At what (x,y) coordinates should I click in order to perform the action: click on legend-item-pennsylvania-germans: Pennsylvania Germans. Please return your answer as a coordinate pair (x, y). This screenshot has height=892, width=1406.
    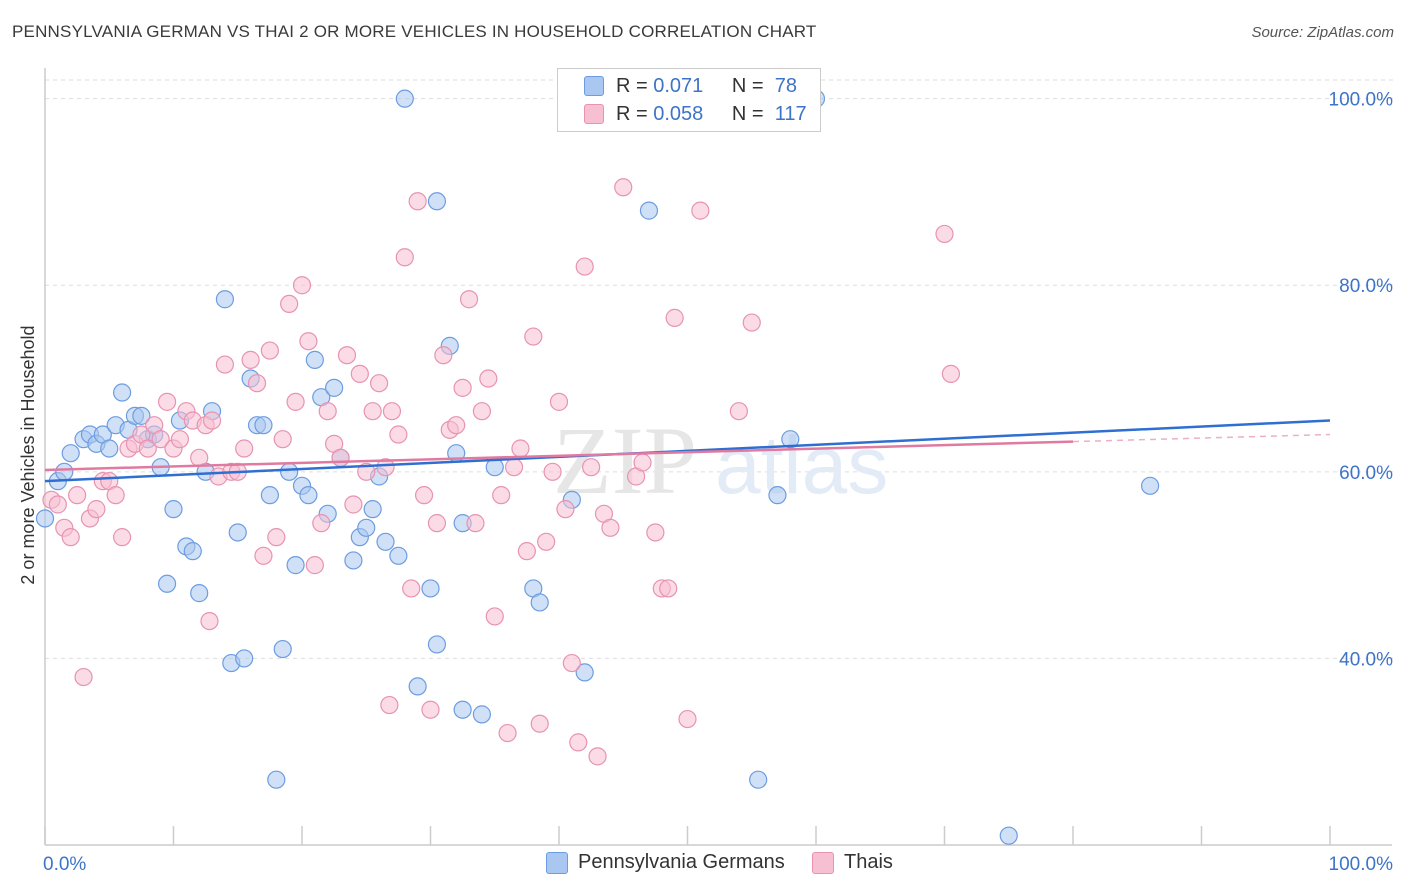
    Looking at the image, I should click on (665, 862).